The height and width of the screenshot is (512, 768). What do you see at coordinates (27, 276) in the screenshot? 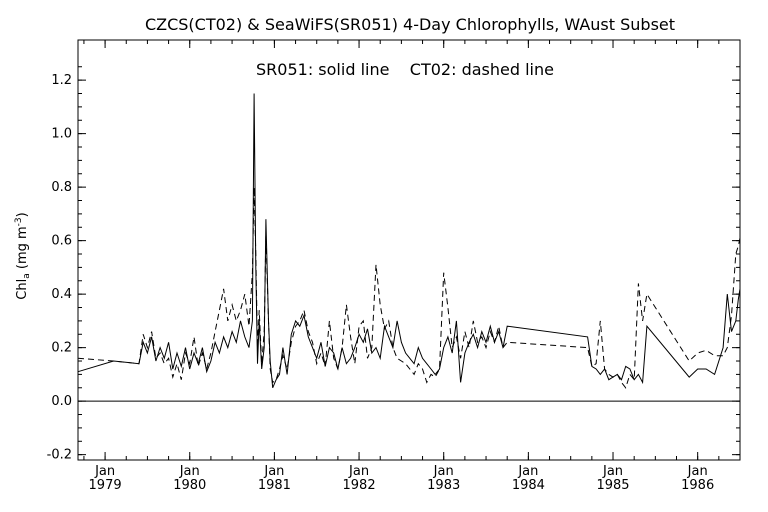
I see `y-axis-label-subscript: a` at bounding box center [27, 276].